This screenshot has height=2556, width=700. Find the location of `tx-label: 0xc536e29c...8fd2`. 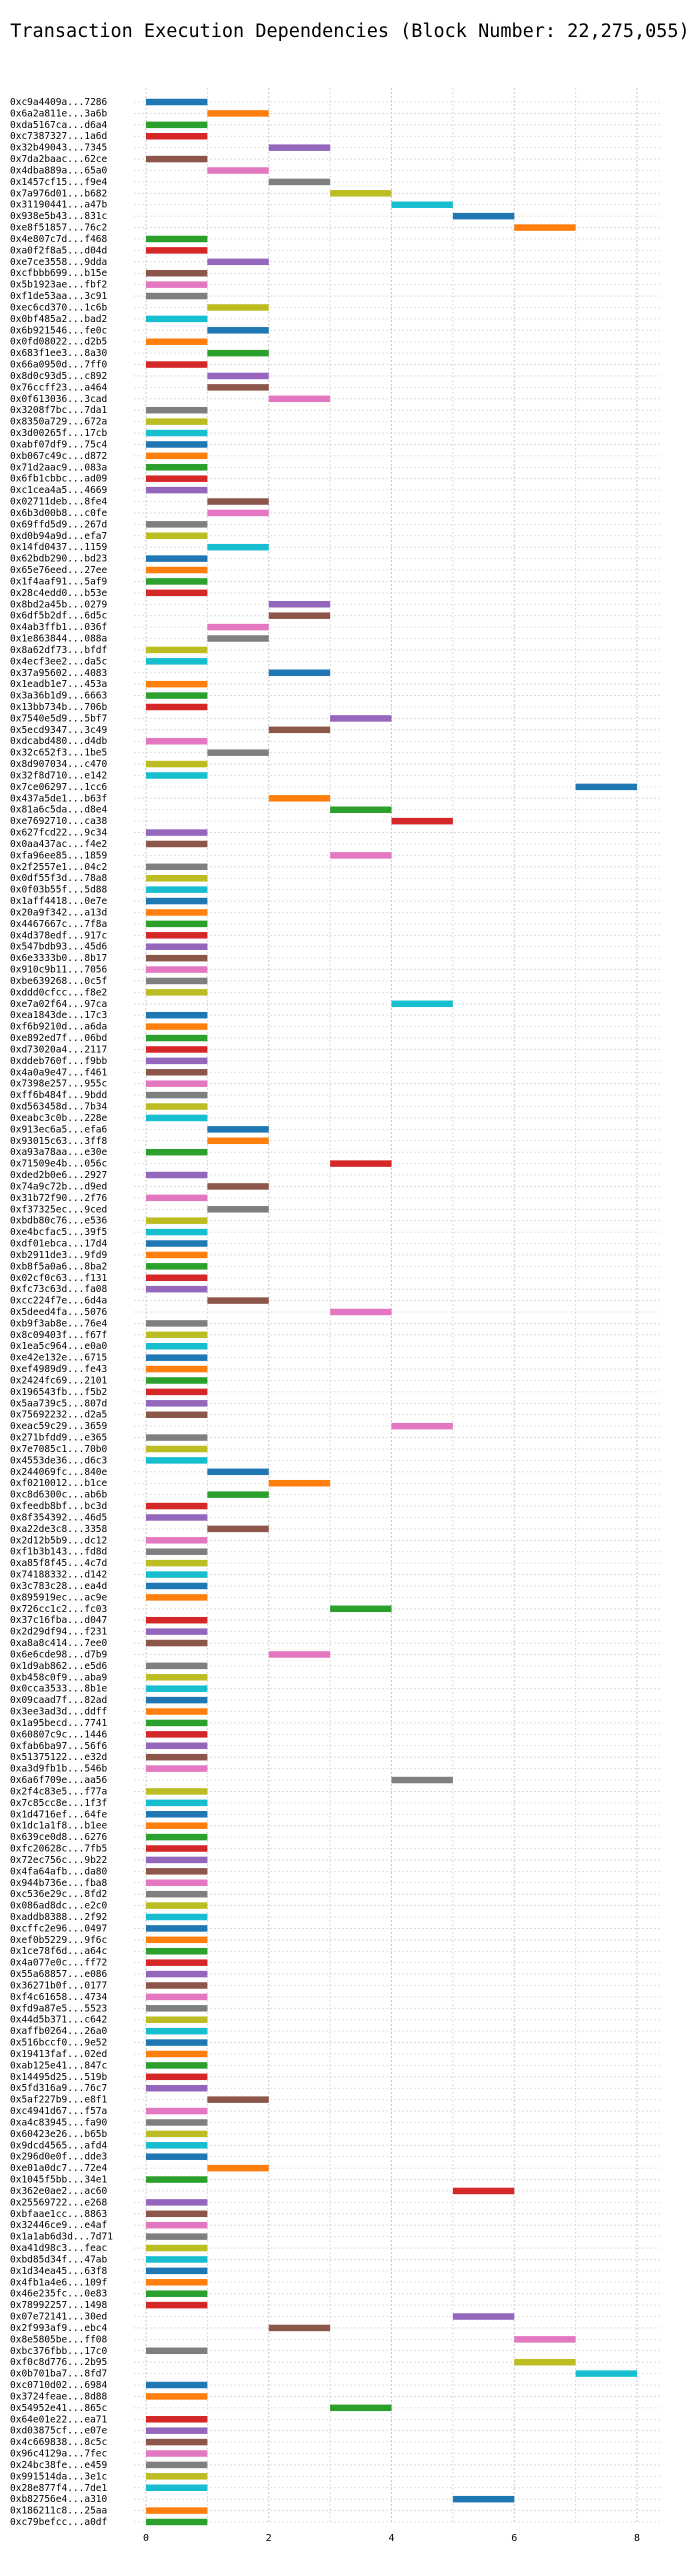

tx-label: 0xc536e29c...8fd2 is located at coordinates (58, 1894).